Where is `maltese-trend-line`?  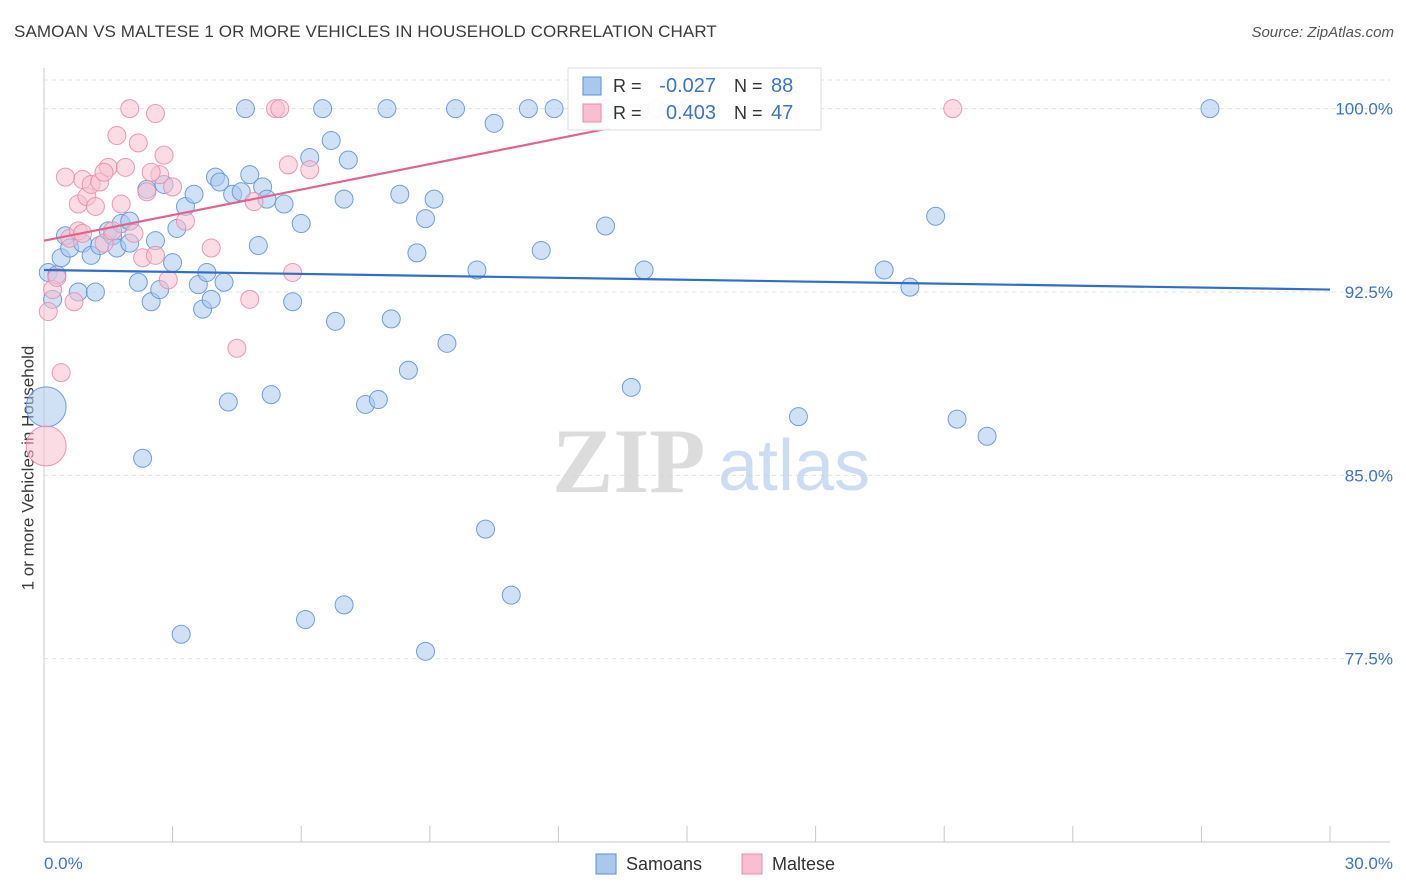
maltese-trend-line is located at coordinates (327, 184).